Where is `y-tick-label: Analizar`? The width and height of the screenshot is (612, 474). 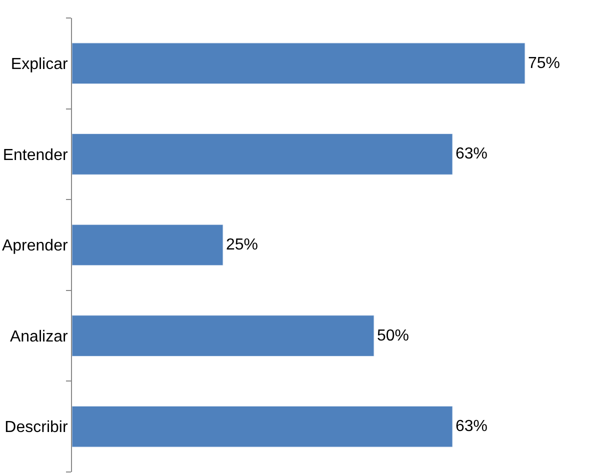 y-tick-label: Analizar is located at coordinates (39, 337).